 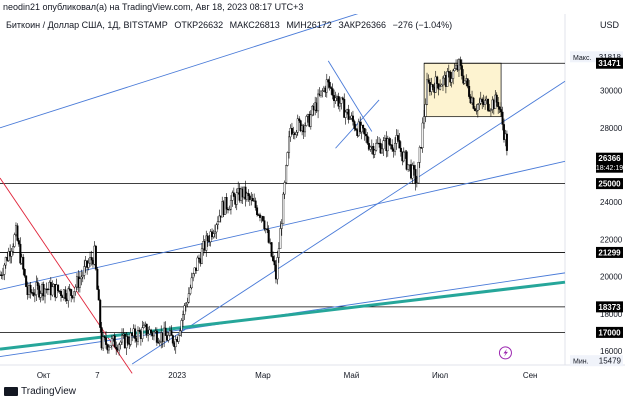 I want to click on lightning-icon, so click(x=505, y=352).